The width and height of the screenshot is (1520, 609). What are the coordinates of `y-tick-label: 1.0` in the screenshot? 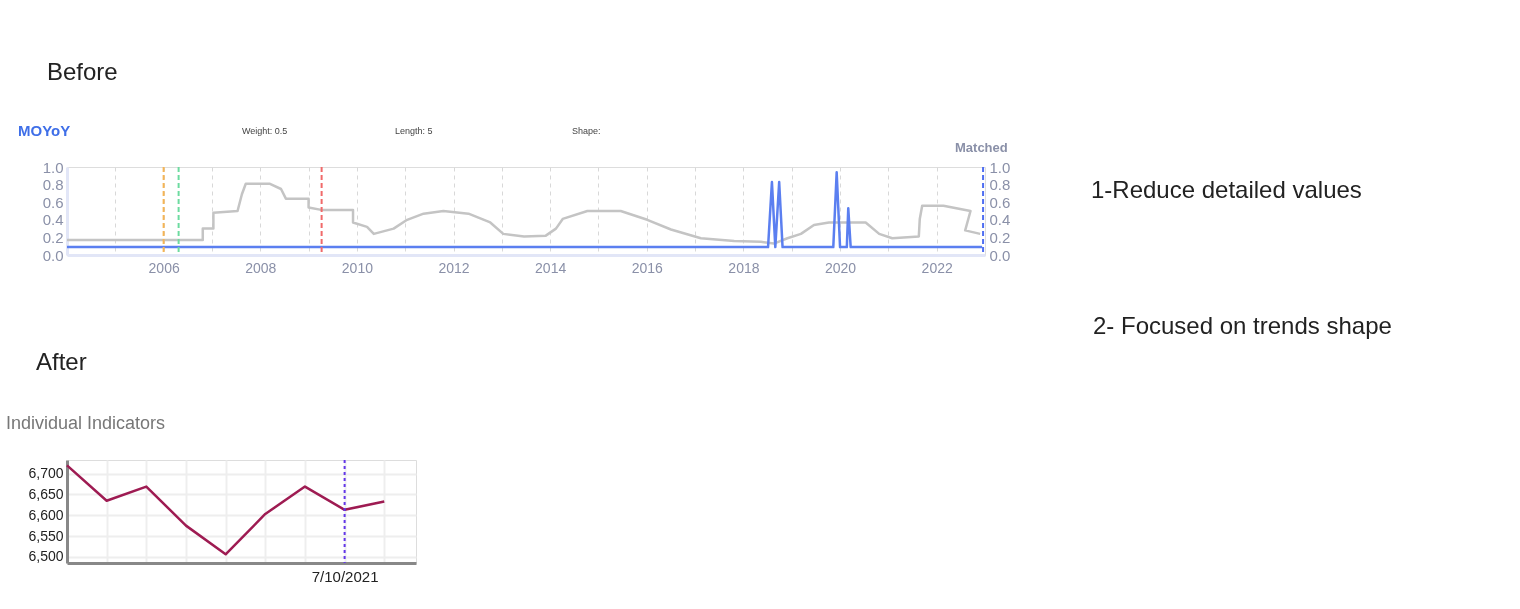 It's located at (53, 167).